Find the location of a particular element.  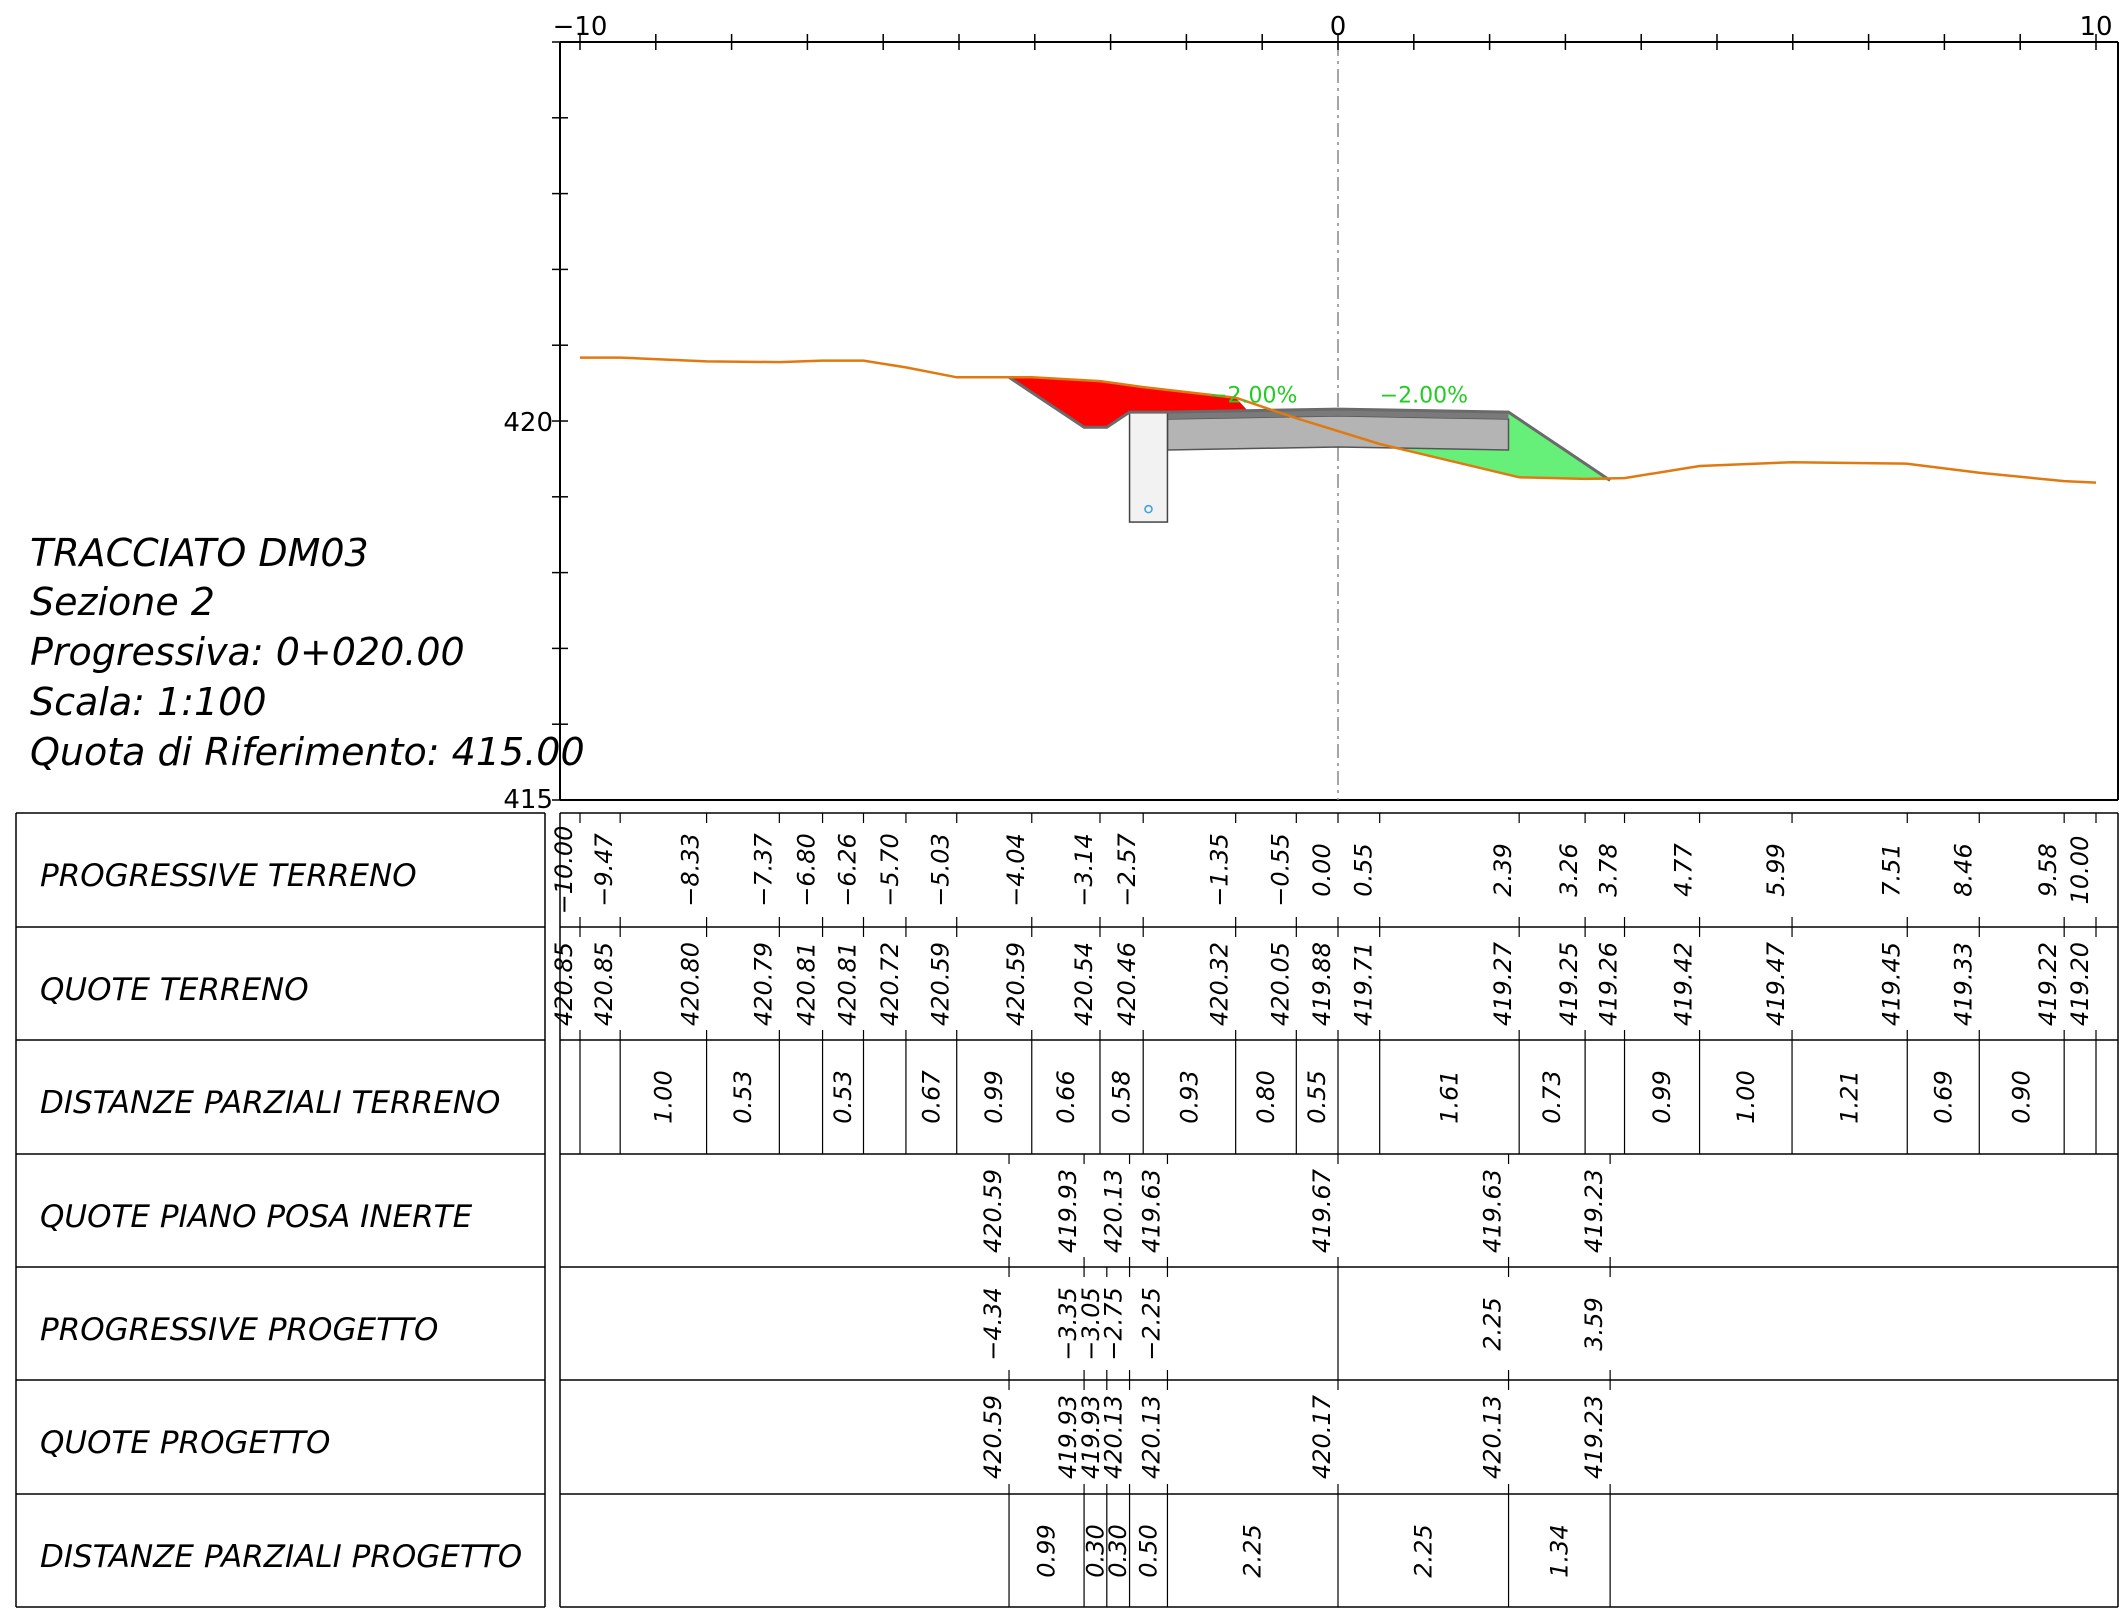

y-axis-ticks is located at coordinates (560, 421).